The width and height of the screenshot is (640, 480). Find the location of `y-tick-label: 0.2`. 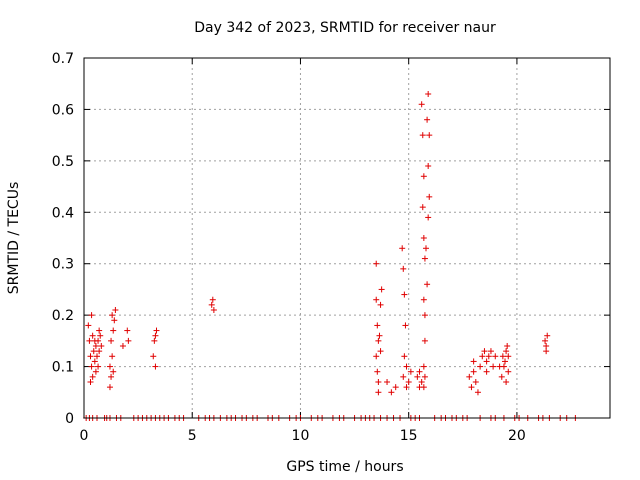

y-tick-label: 0.2 is located at coordinates (63, 316).